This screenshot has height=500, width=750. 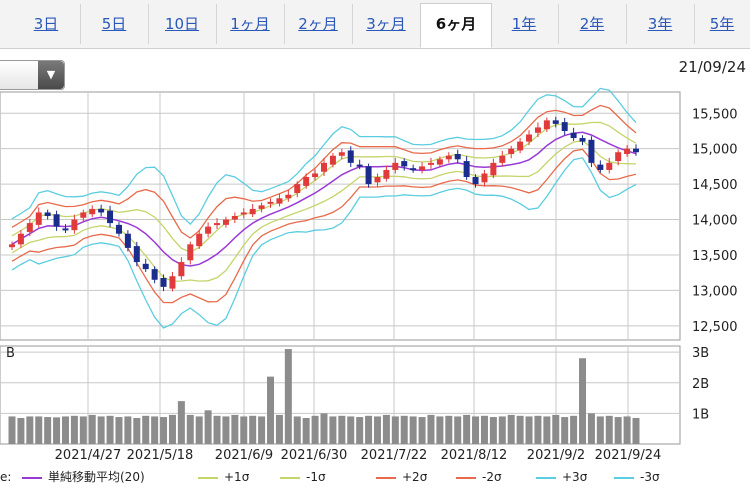 I want to click on date-tick-label: 2021/9/24, so click(x=628, y=455).